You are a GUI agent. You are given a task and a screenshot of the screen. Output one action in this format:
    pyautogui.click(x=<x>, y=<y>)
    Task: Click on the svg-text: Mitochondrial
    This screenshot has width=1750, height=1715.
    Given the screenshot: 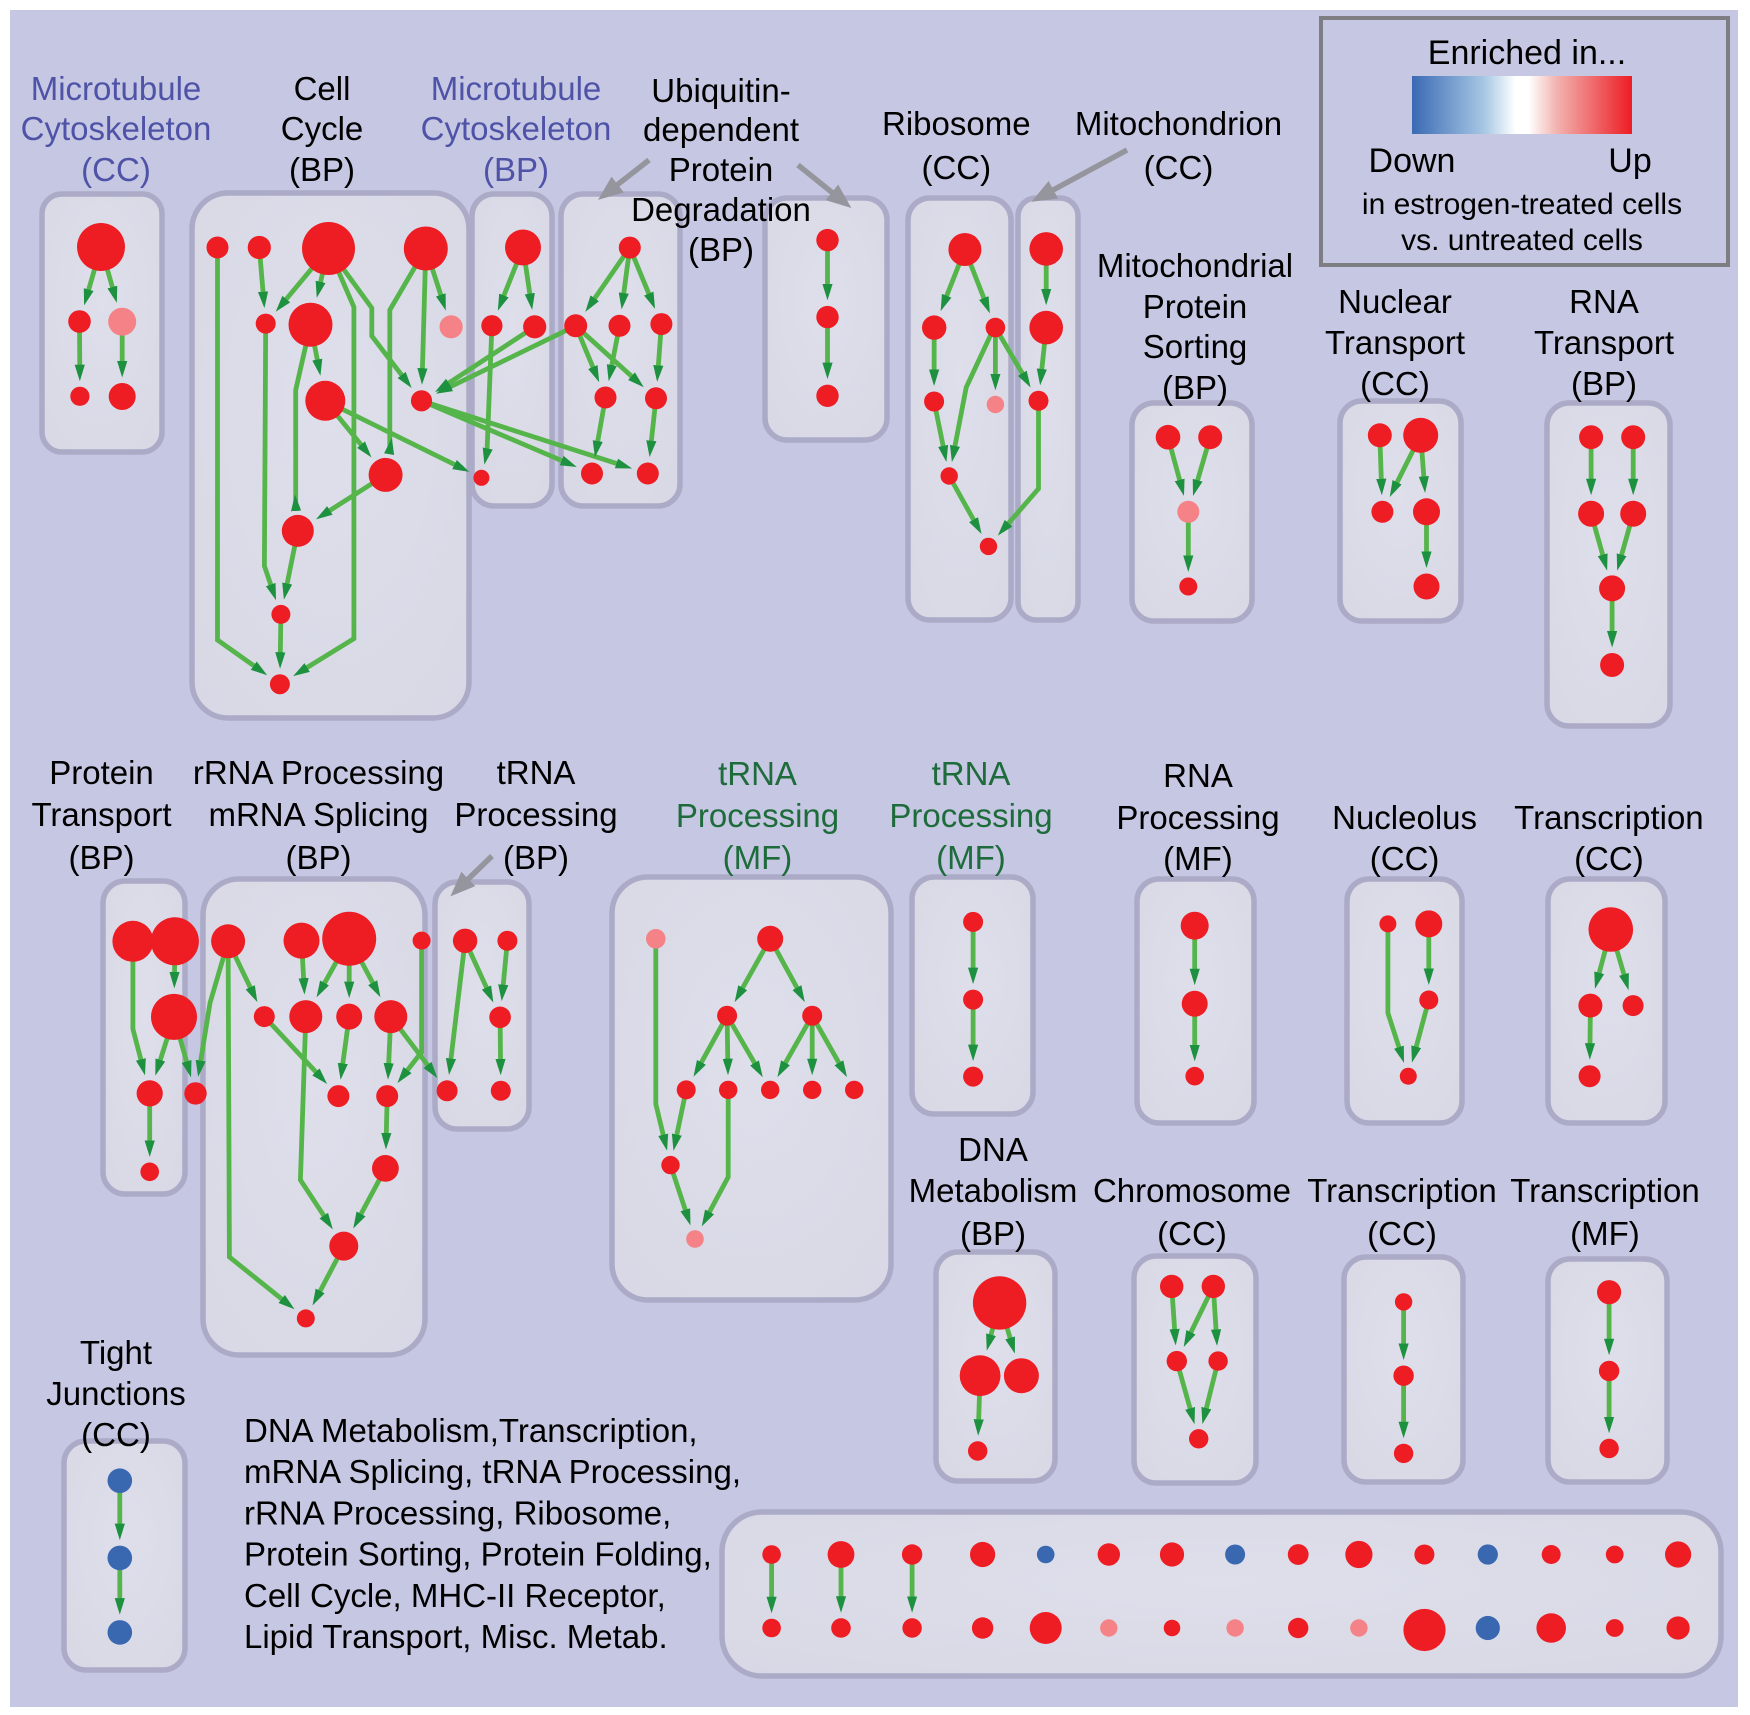 What is the action you would take?
    pyautogui.click(x=1195, y=265)
    